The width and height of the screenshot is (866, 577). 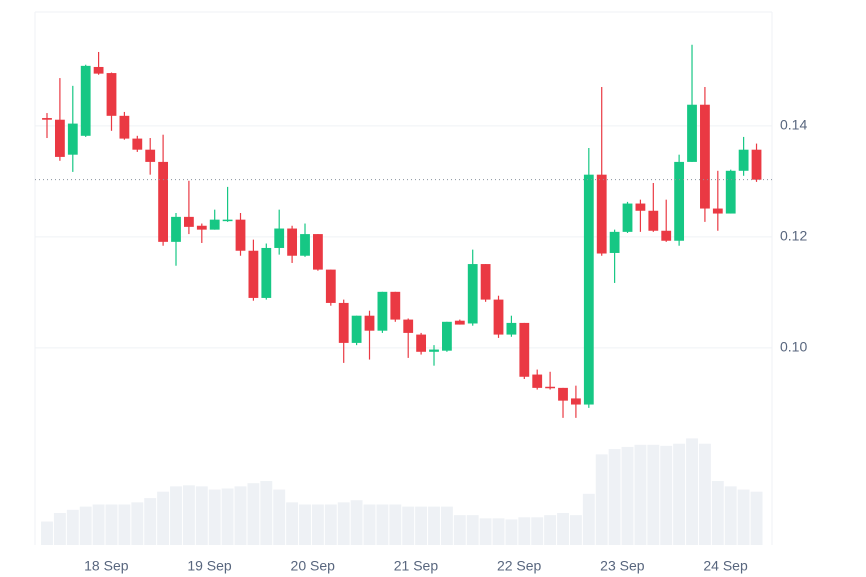 What do you see at coordinates (793, 347) in the screenshot?
I see `y-tick-label: 0.10` at bounding box center [793, 347].